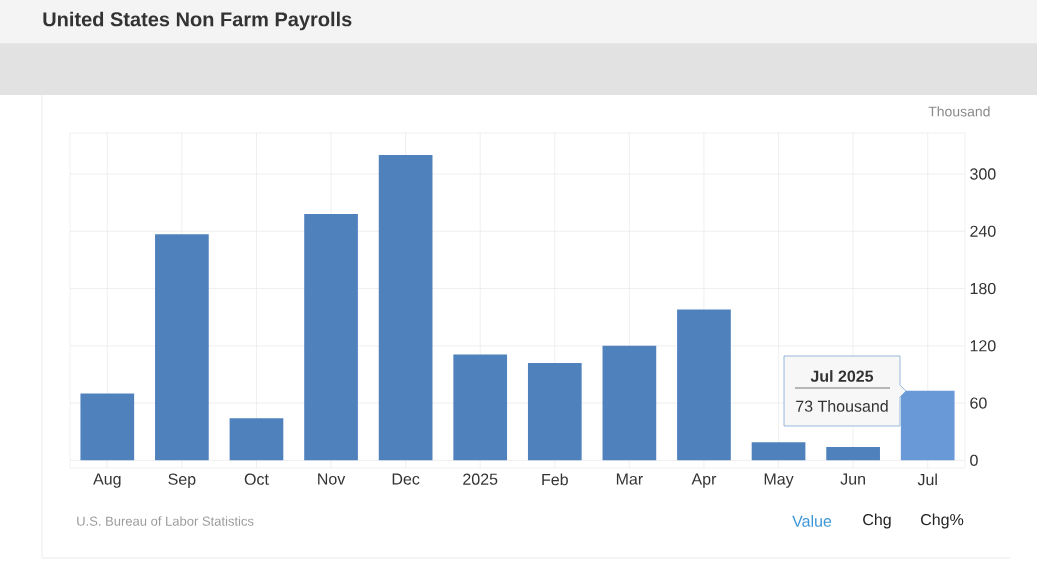  Describe the element at coordinates (165, 521) in the screenshot. I see `text: U.S. Bureau of Labor Statistics` at that location.